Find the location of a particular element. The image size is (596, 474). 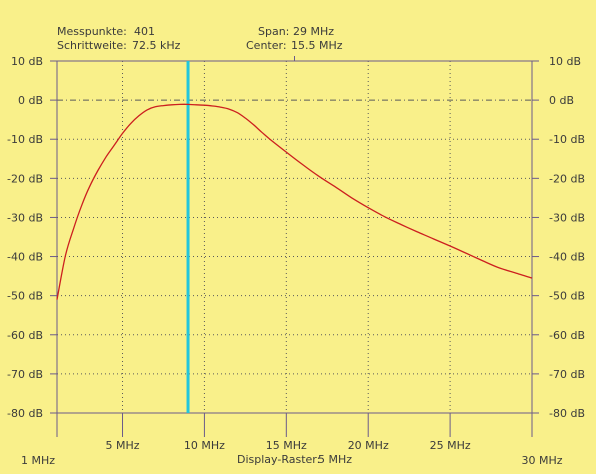

x-tick-label: 1 MHz is located at coordinates (38, 460).